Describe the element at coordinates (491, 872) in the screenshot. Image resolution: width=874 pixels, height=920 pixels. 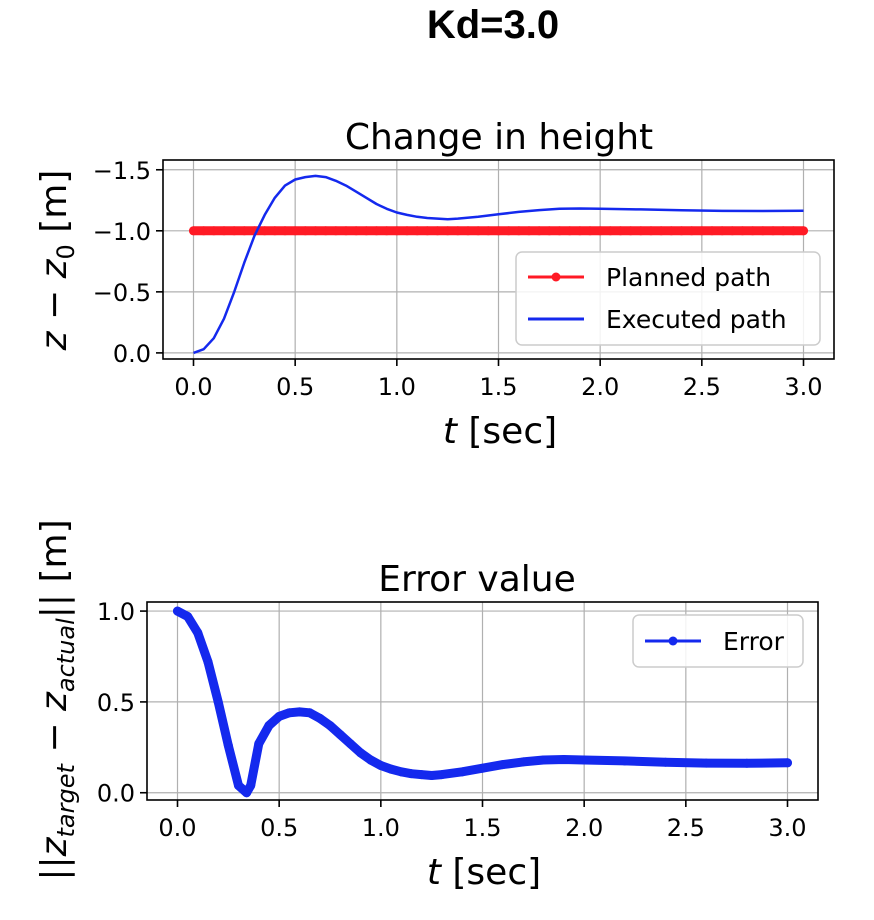
I see `error-chart-xlabel-unit: [sec]` at that location.